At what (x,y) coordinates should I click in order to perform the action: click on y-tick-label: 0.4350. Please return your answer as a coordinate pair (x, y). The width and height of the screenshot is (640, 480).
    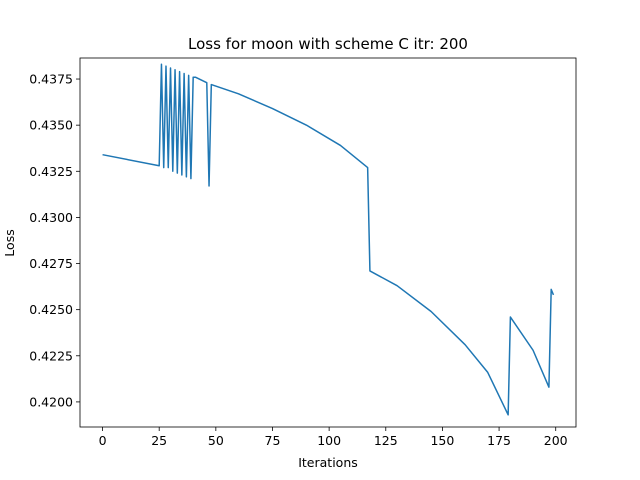
    Looking at the image, I should click on (51, 125).